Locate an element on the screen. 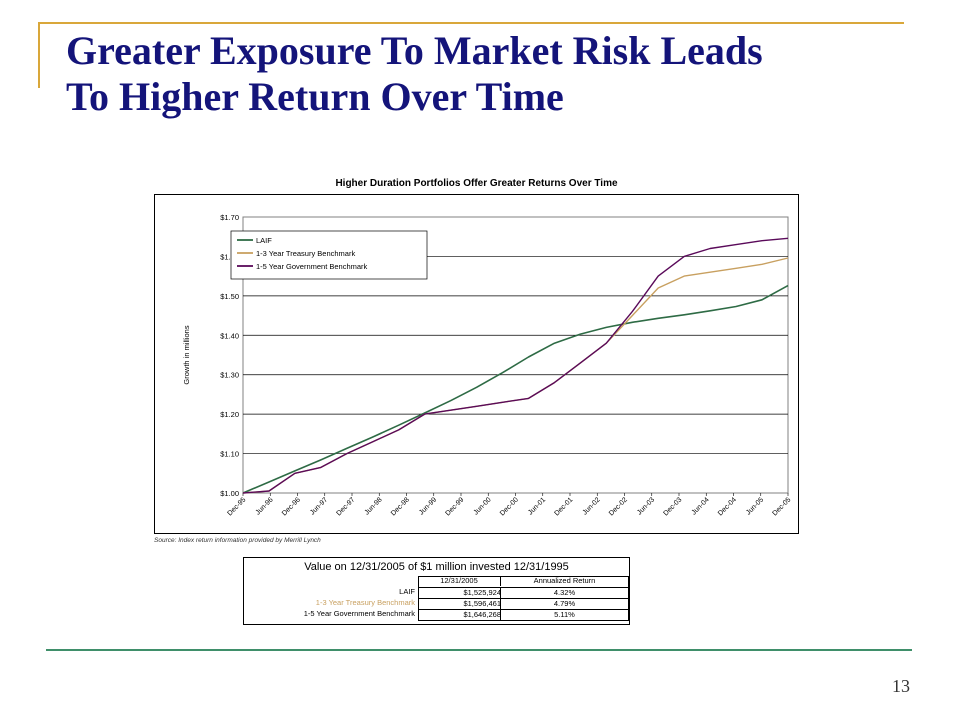 The height and width of the screenshot is (720, 960). x-tick-label: Jun-01 is located at coordinates (537, 506).